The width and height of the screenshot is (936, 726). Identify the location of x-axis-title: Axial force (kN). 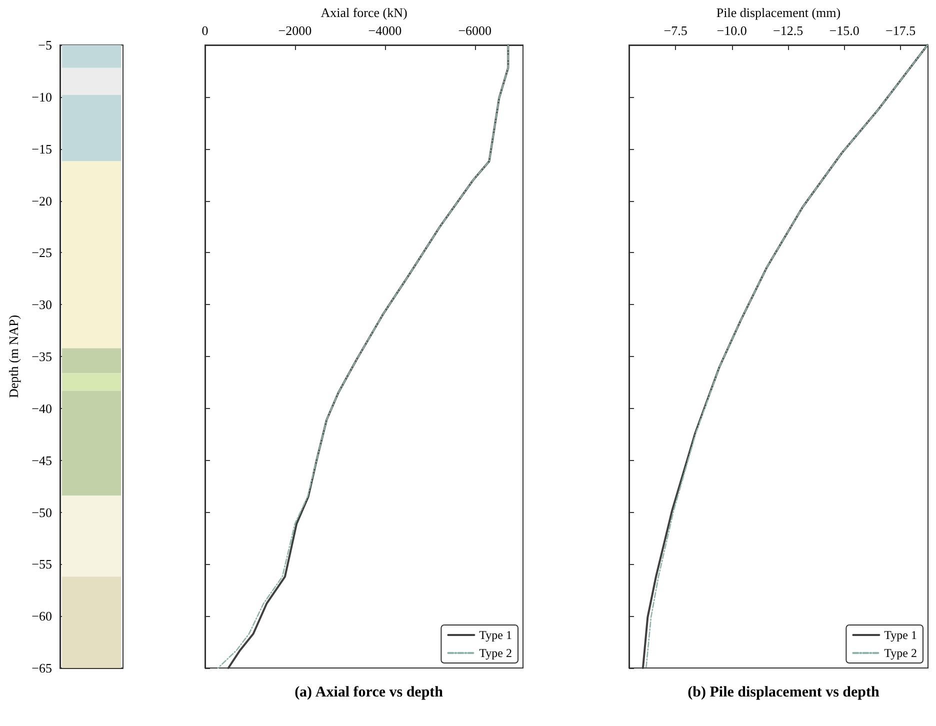
(364, 12).